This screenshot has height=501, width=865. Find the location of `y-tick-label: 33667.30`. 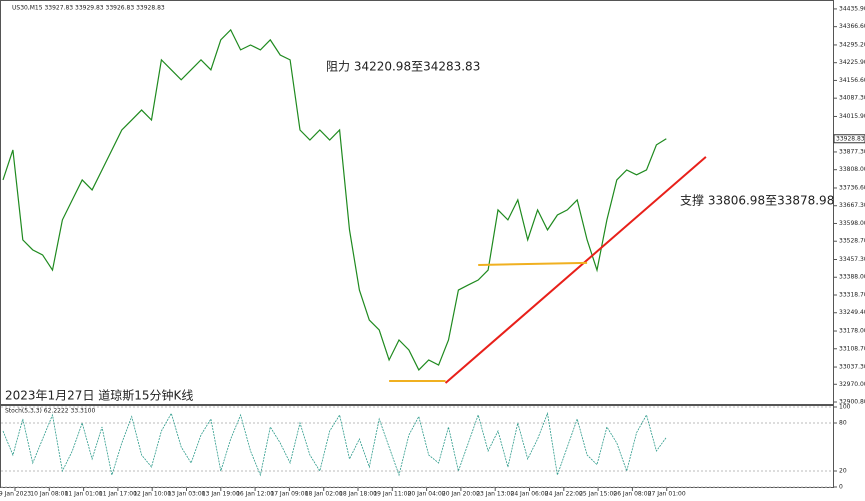

y-tick-label: 33667.30 is located at coordinates (852, 205).